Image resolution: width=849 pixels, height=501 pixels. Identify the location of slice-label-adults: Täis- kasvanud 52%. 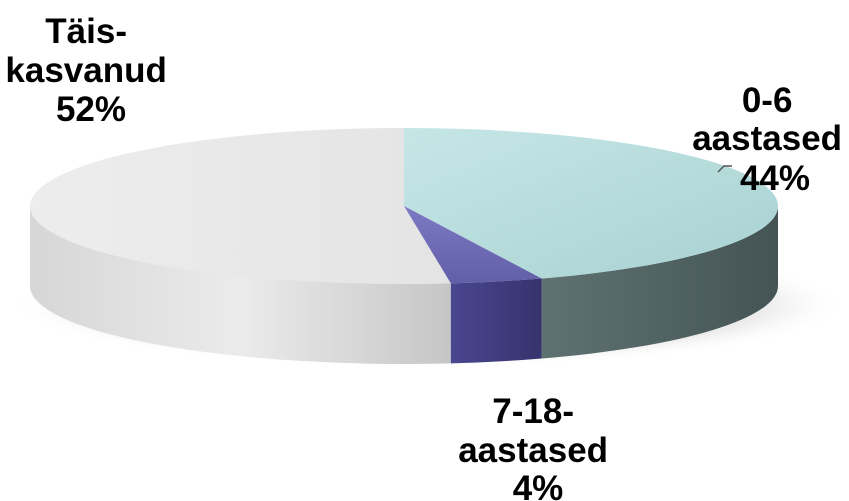
(90, 70).